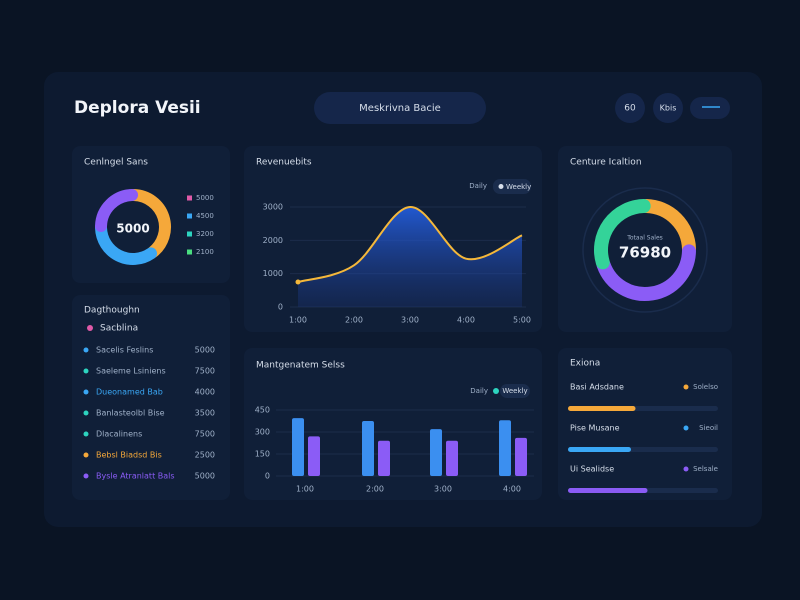 This screenshot has width=800, height=600. I want to click on panel-title: Dagthoughn, so click(112, 311).